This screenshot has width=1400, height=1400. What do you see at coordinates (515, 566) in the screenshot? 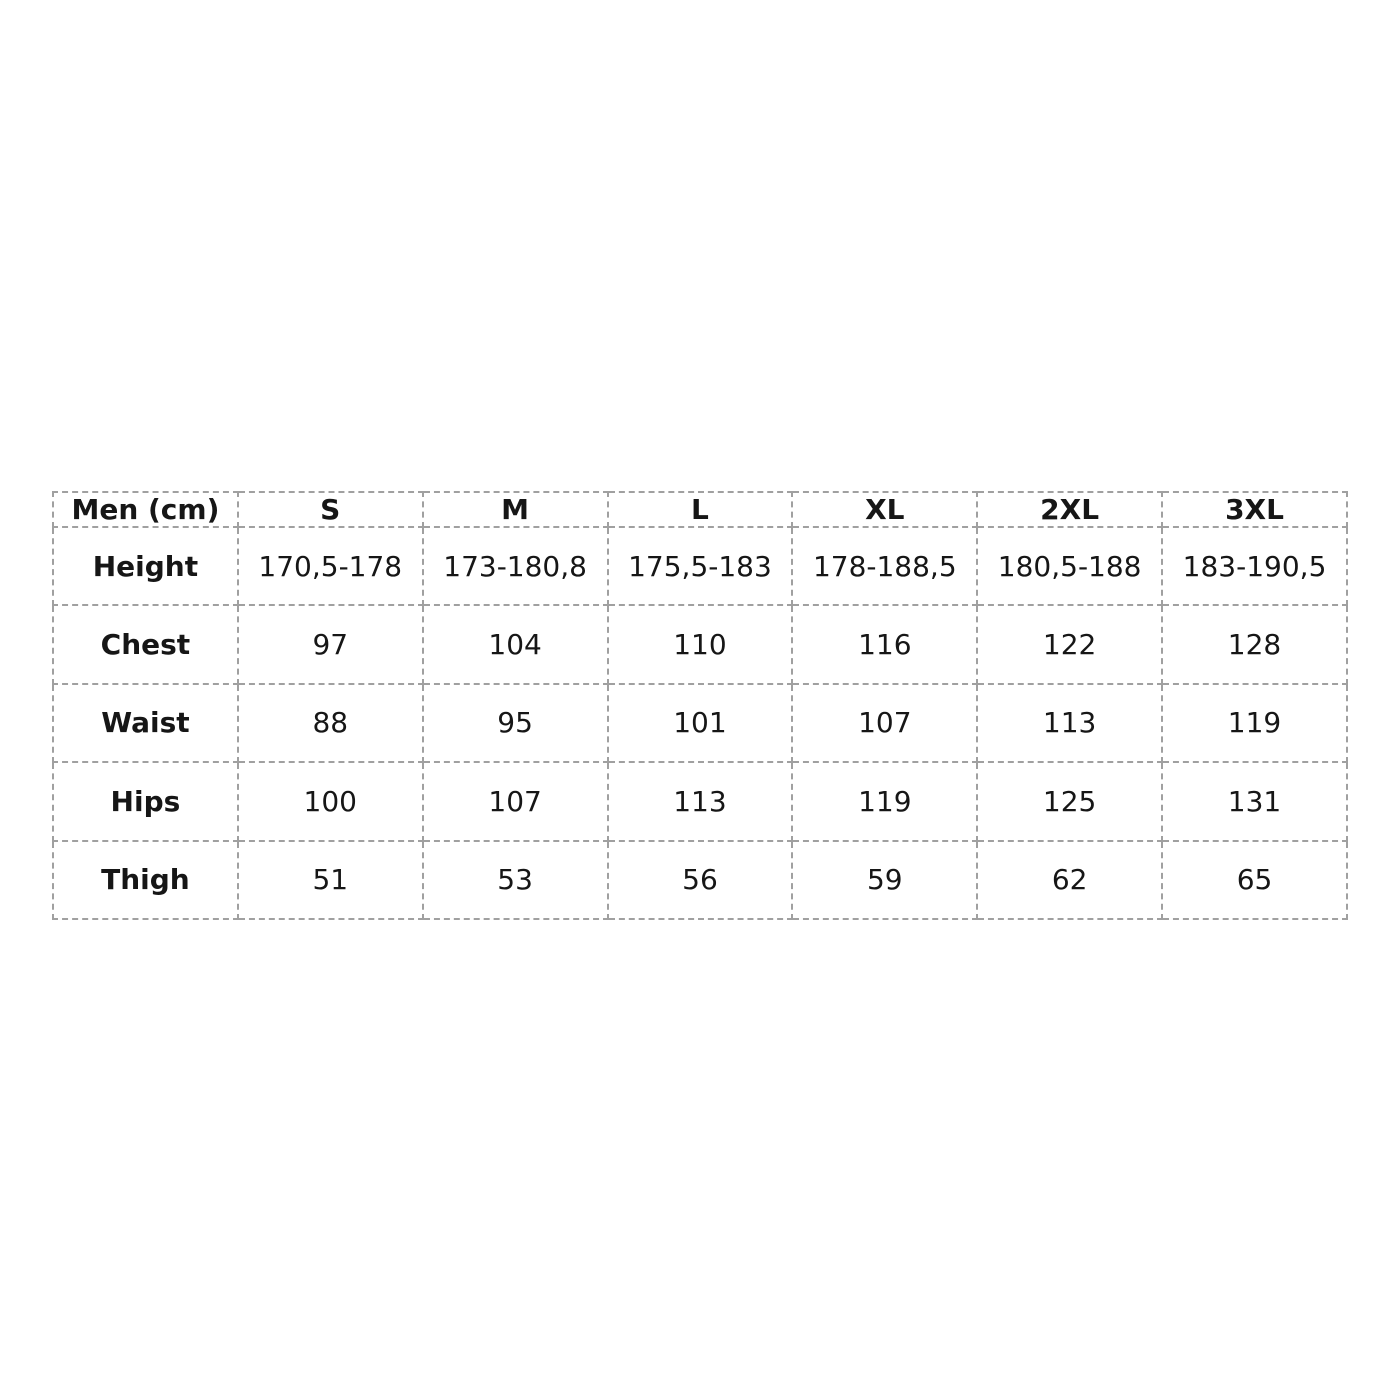
I see `size-cell: 173-180,8` at bounding box center [515, 566].